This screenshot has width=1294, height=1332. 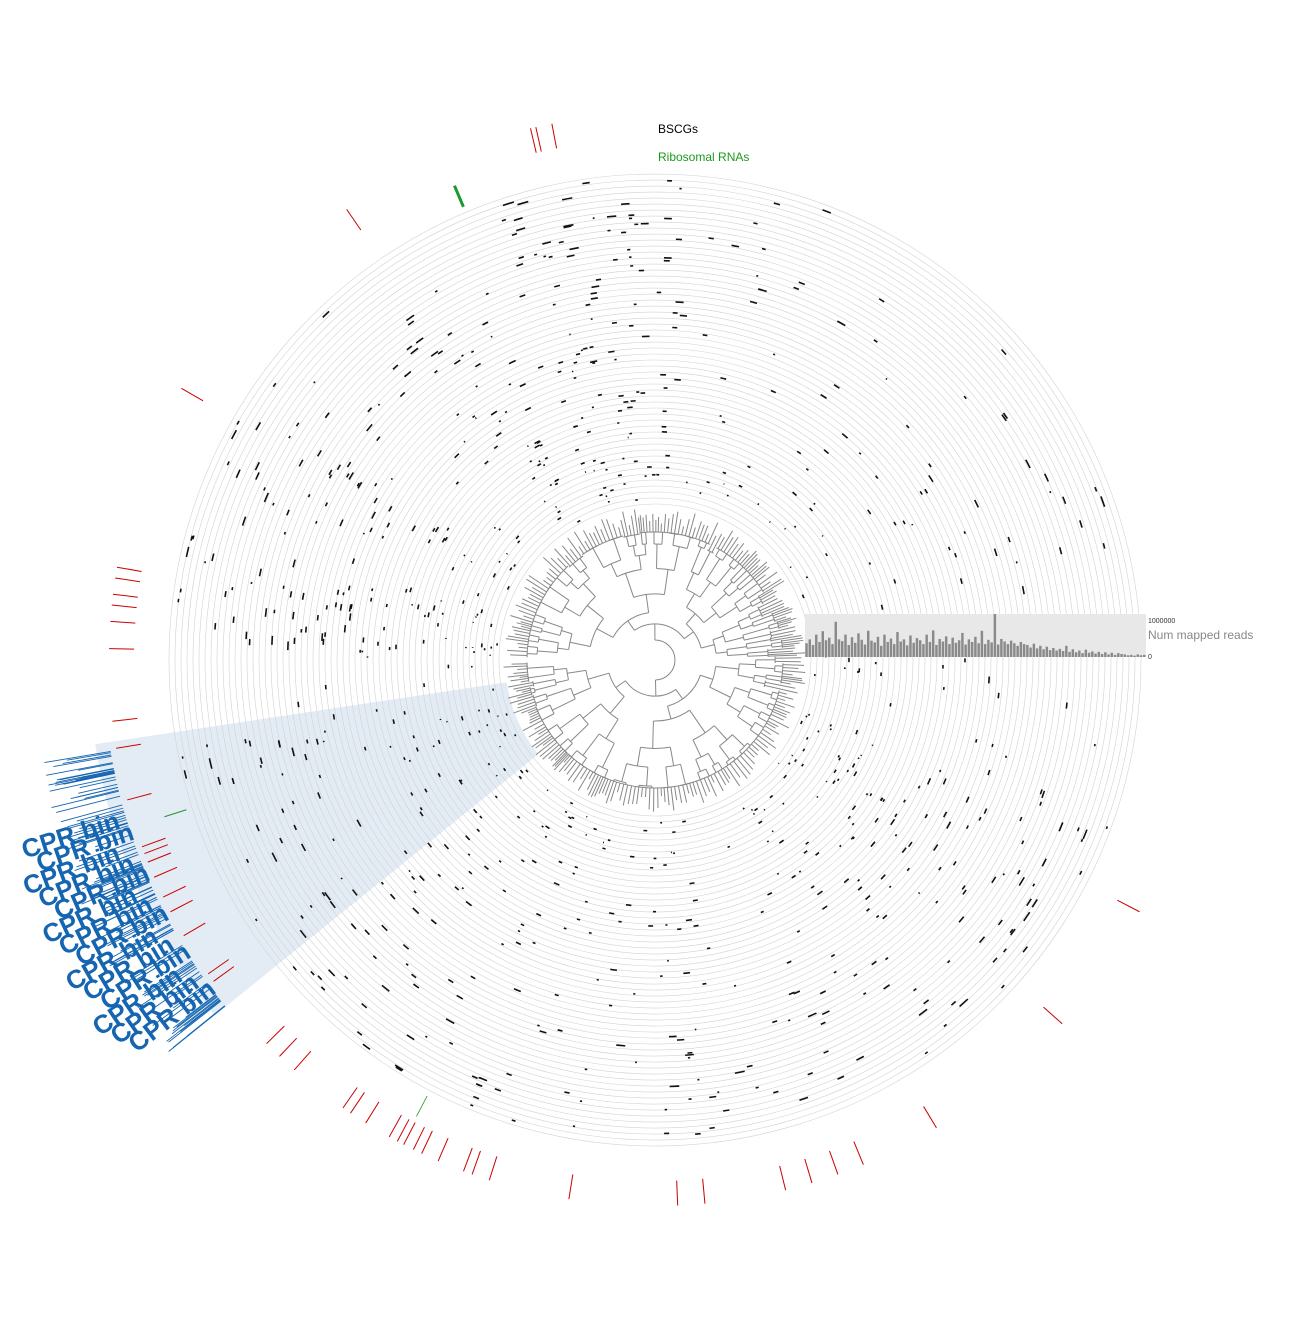 What do you see at coordinates (678, 129) in the screenshot?
I see `bscgs-label: BSCGs` at bounding box center [678, 129].